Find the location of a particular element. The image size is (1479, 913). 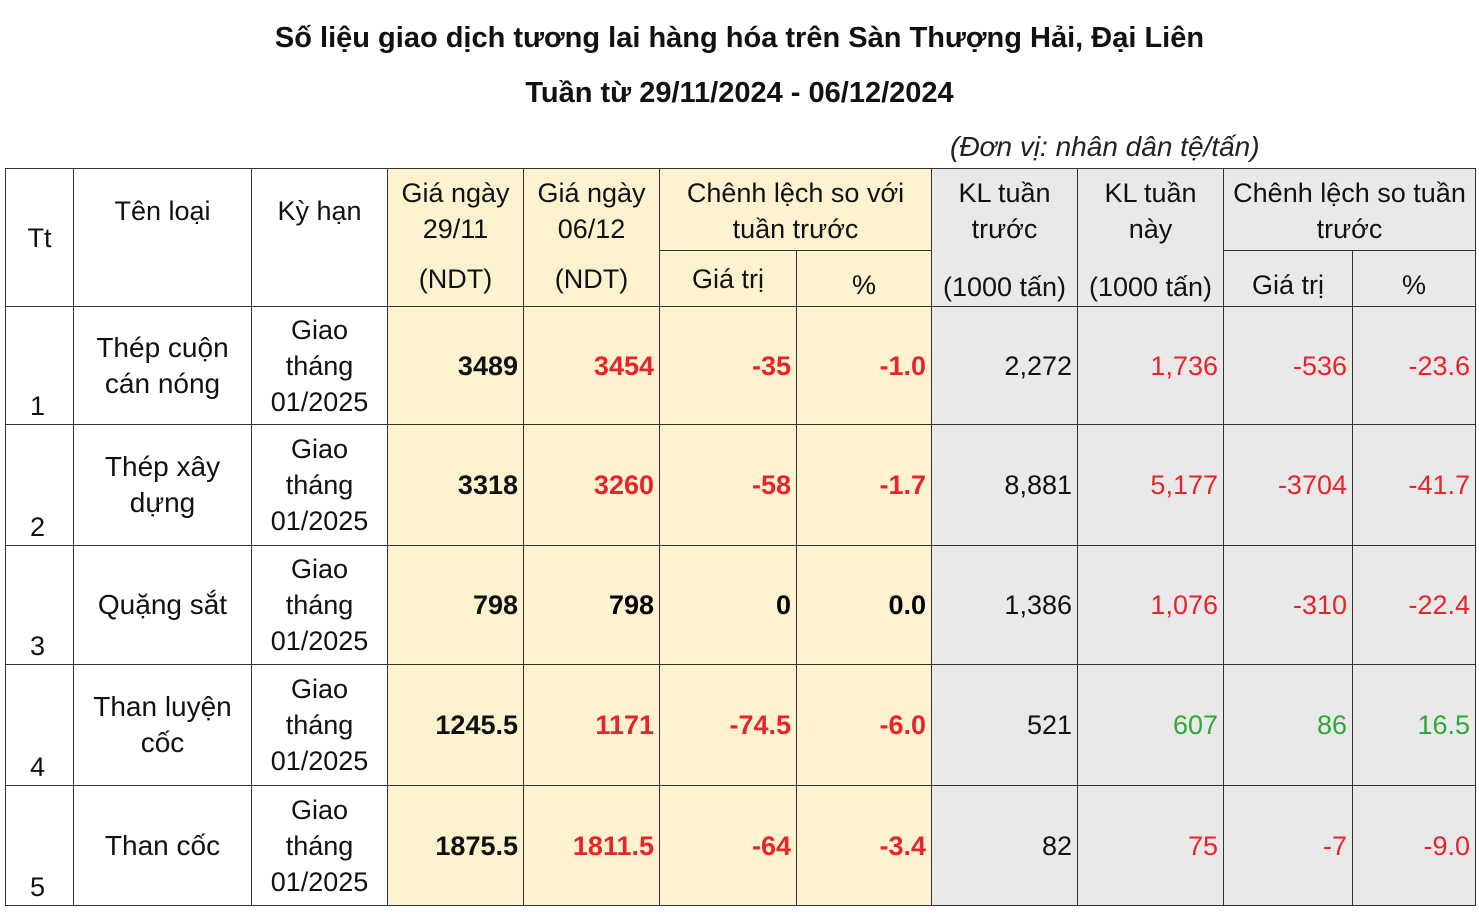

header-cell: KL tuần trước (1000 tấn) is located at coordinates (1004, 237).